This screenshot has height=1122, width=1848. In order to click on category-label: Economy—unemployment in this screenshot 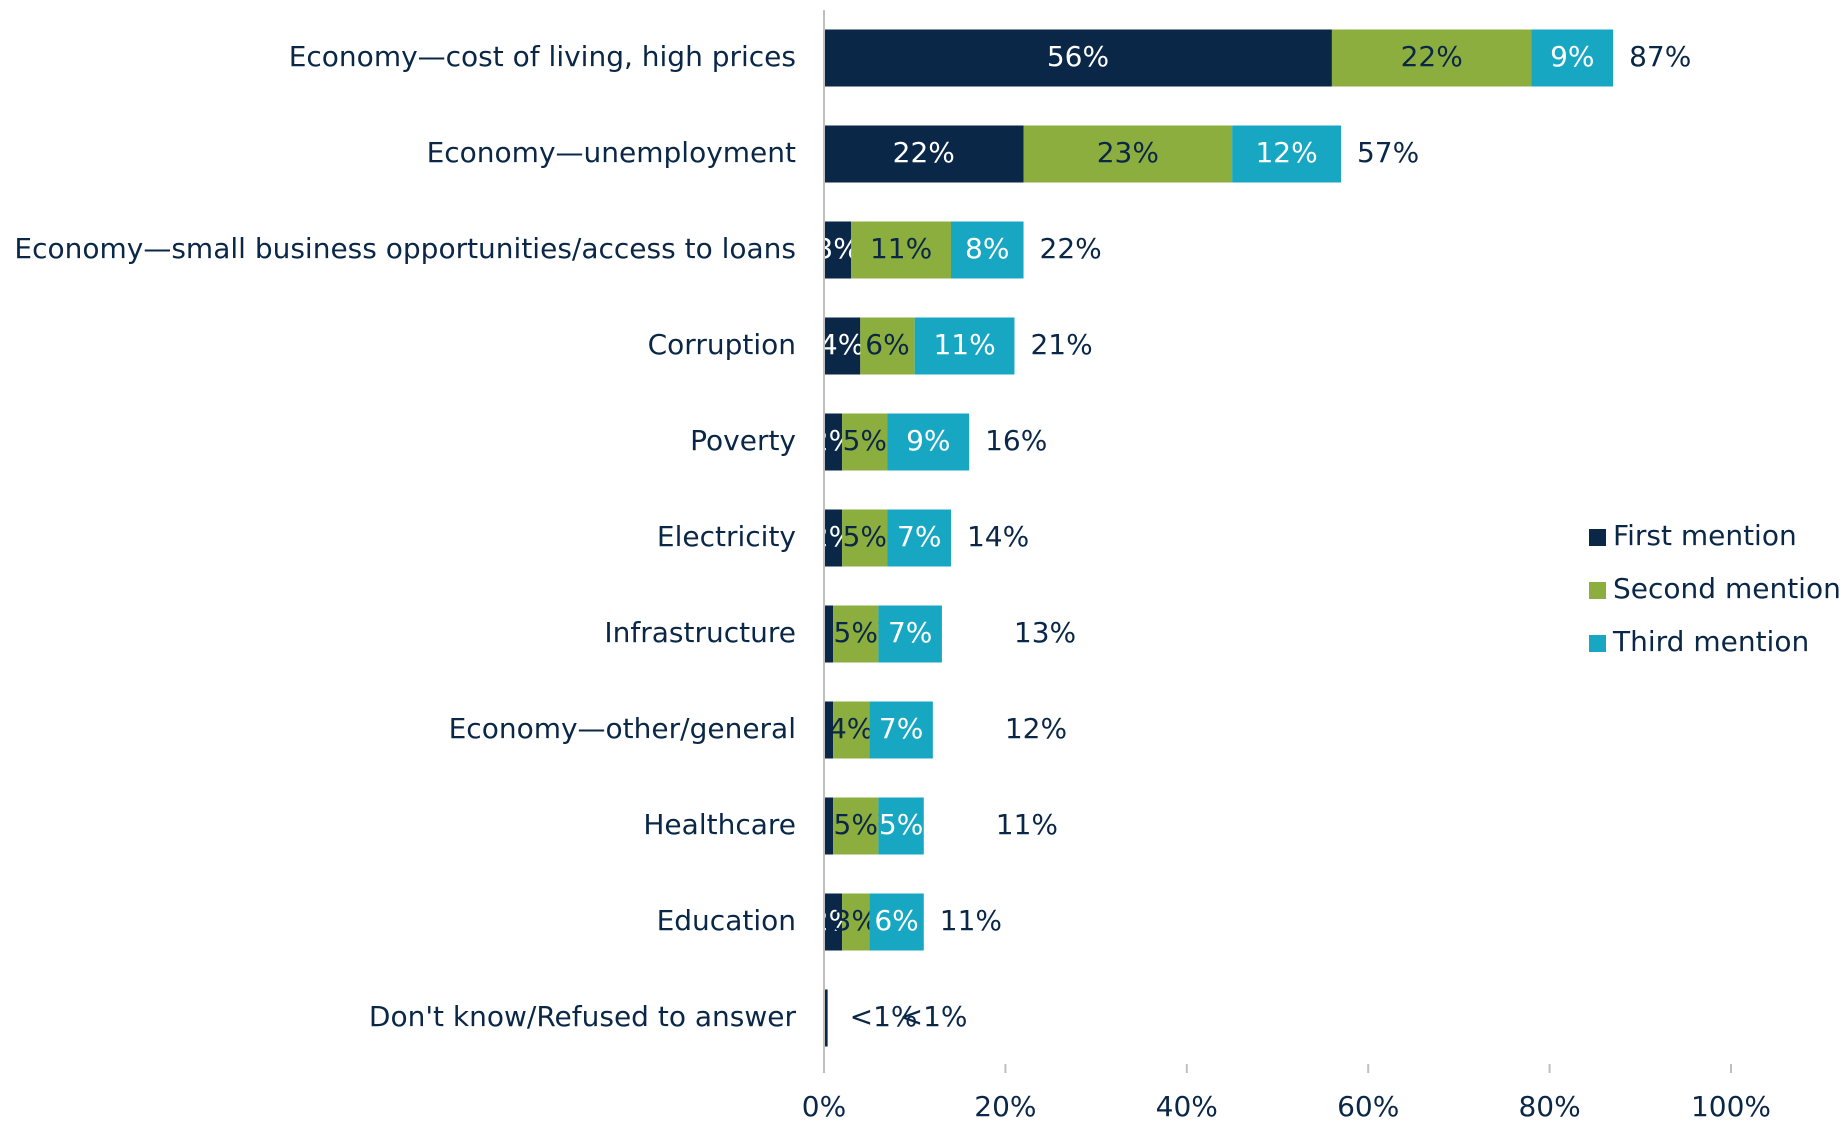, I will do `click(611, 152)`.